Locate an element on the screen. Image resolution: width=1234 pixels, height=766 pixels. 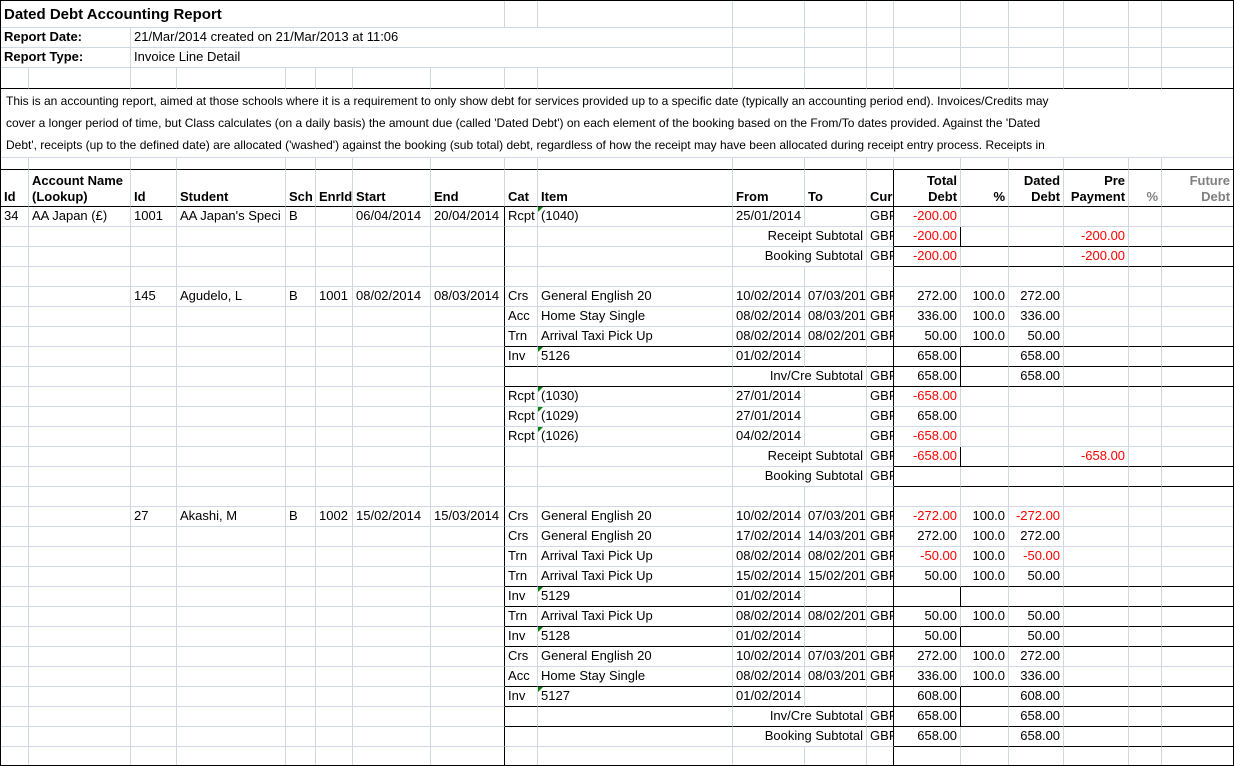
column-header-sch: Sch is located at coordinates (301, 188).